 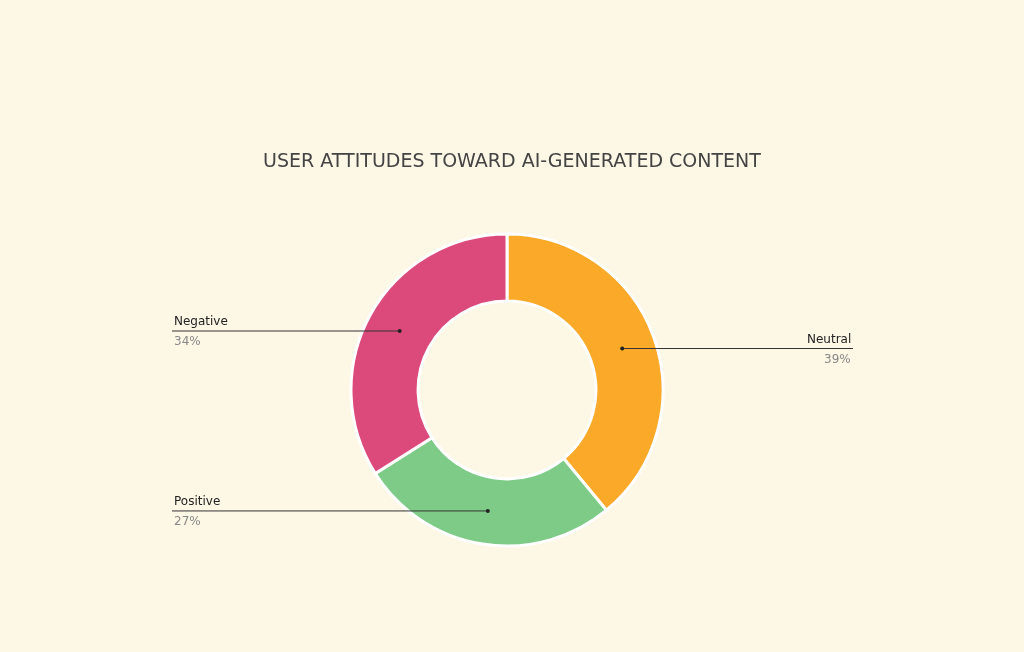 I want to click on slice-label: Neutral, so click(x=829, y=339).